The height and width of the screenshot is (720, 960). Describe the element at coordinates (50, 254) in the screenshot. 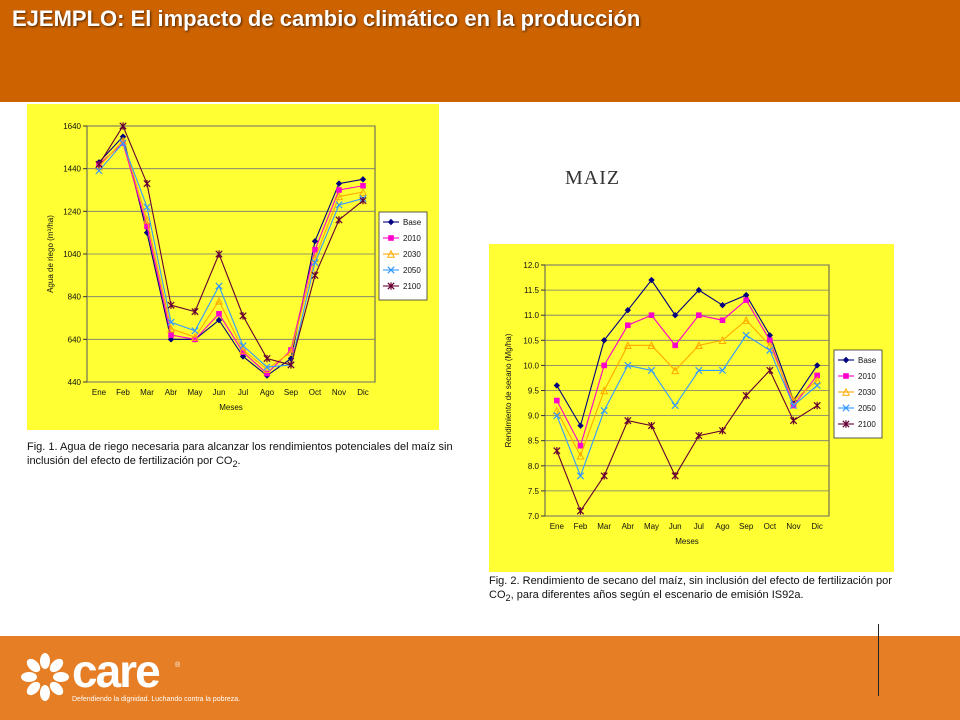

I see `fig1-y-axis-label: Agua de riego (m³/ha)` at that location.